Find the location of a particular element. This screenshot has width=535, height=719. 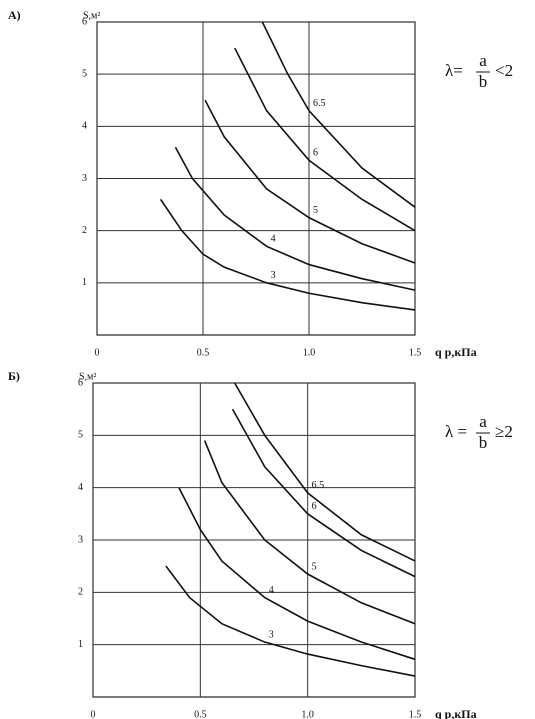

formula-lhs: λ = is located at coordinates (456, 431).